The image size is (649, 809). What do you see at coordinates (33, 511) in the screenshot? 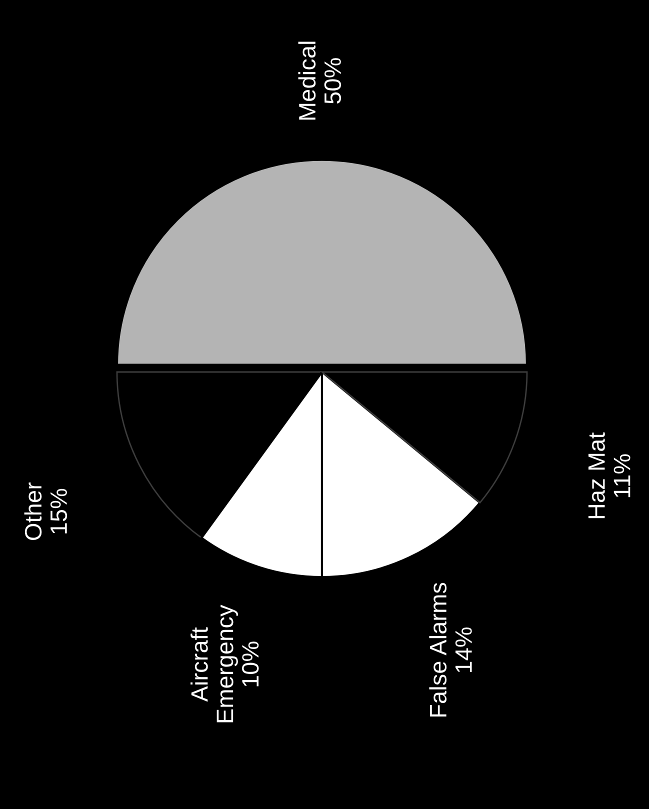
I see `slice-label: Other` at bounding box center [33, 511].